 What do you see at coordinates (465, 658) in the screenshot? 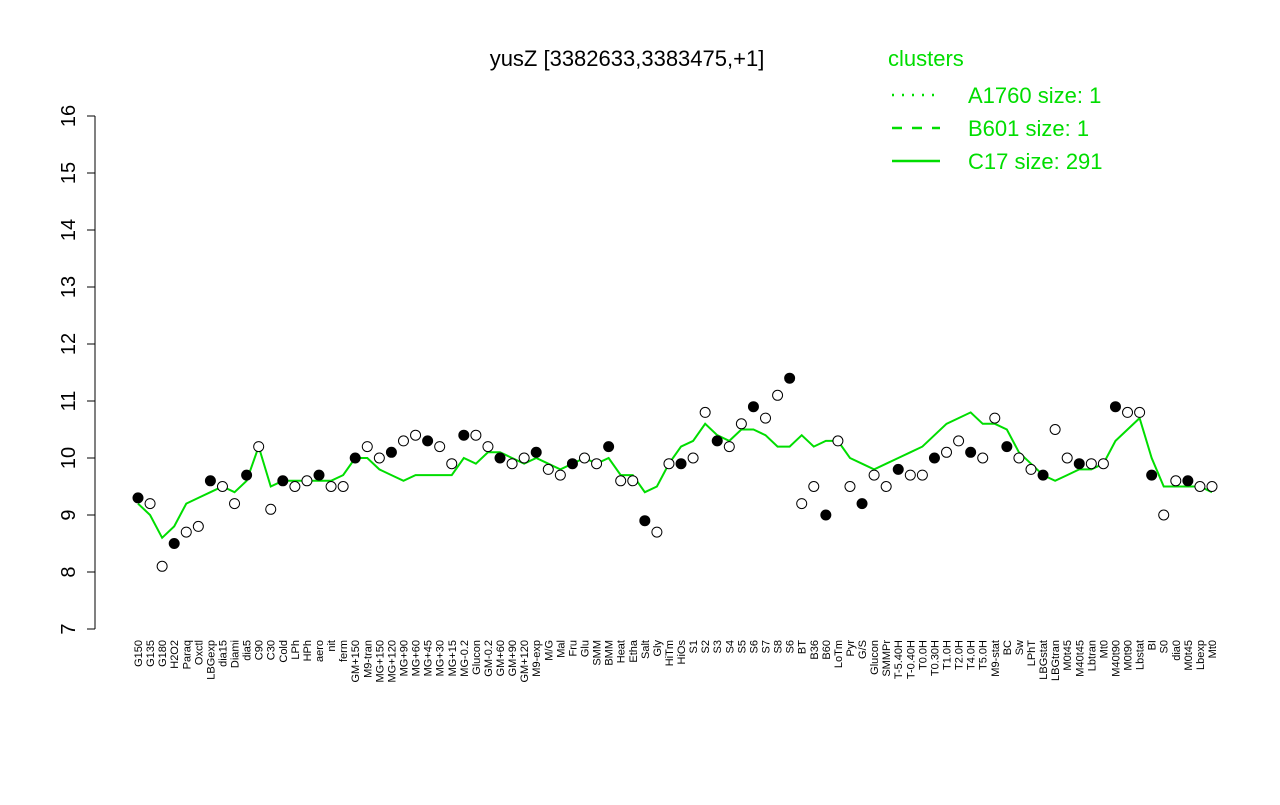
I see `x-tick-label: MG-0.2` at bounding box center [465, 658].